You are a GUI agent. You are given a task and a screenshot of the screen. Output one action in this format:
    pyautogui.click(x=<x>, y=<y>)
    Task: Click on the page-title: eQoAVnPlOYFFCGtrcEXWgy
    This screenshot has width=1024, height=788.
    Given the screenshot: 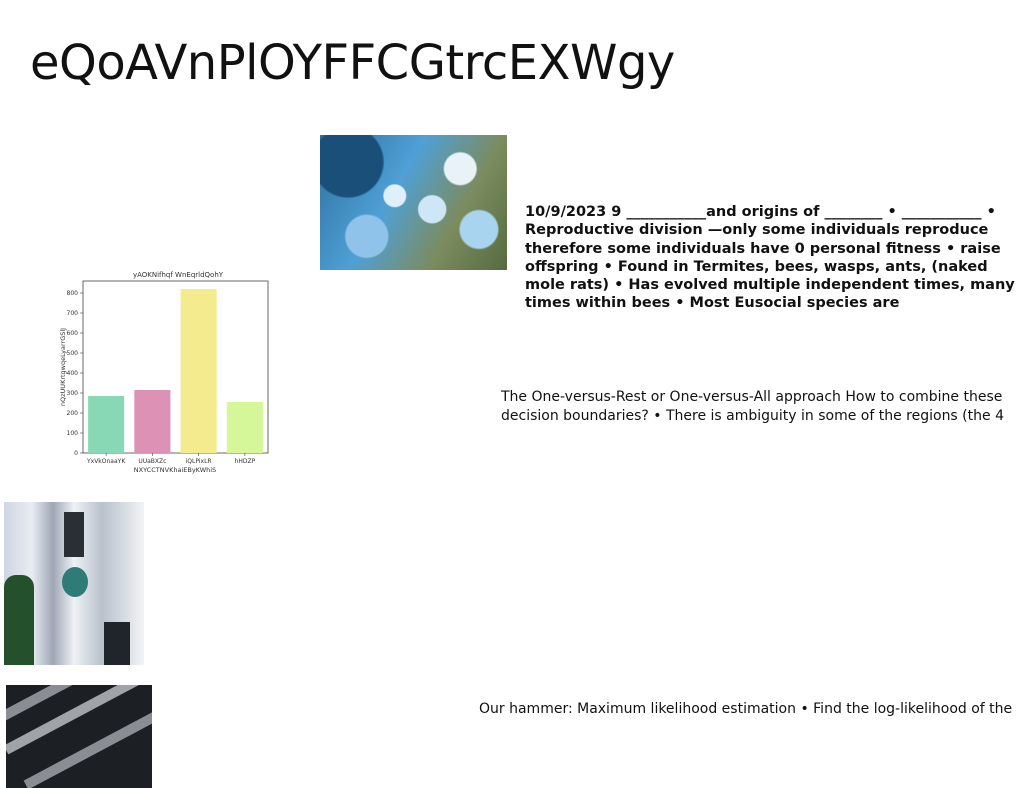 What is the action you would take?
    pyautogui.click(x=352, y=63)
    